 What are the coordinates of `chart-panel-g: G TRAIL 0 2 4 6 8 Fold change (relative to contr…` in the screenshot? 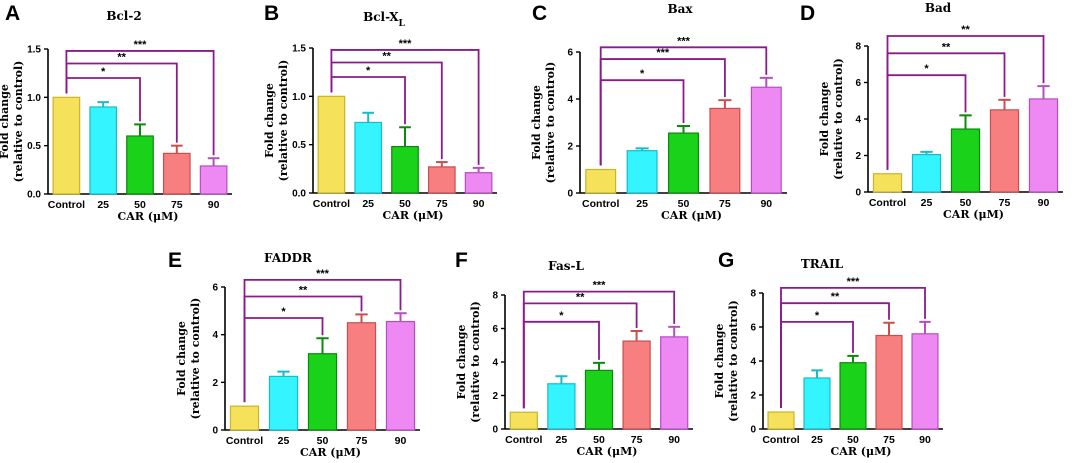 It's located at (828, 353).